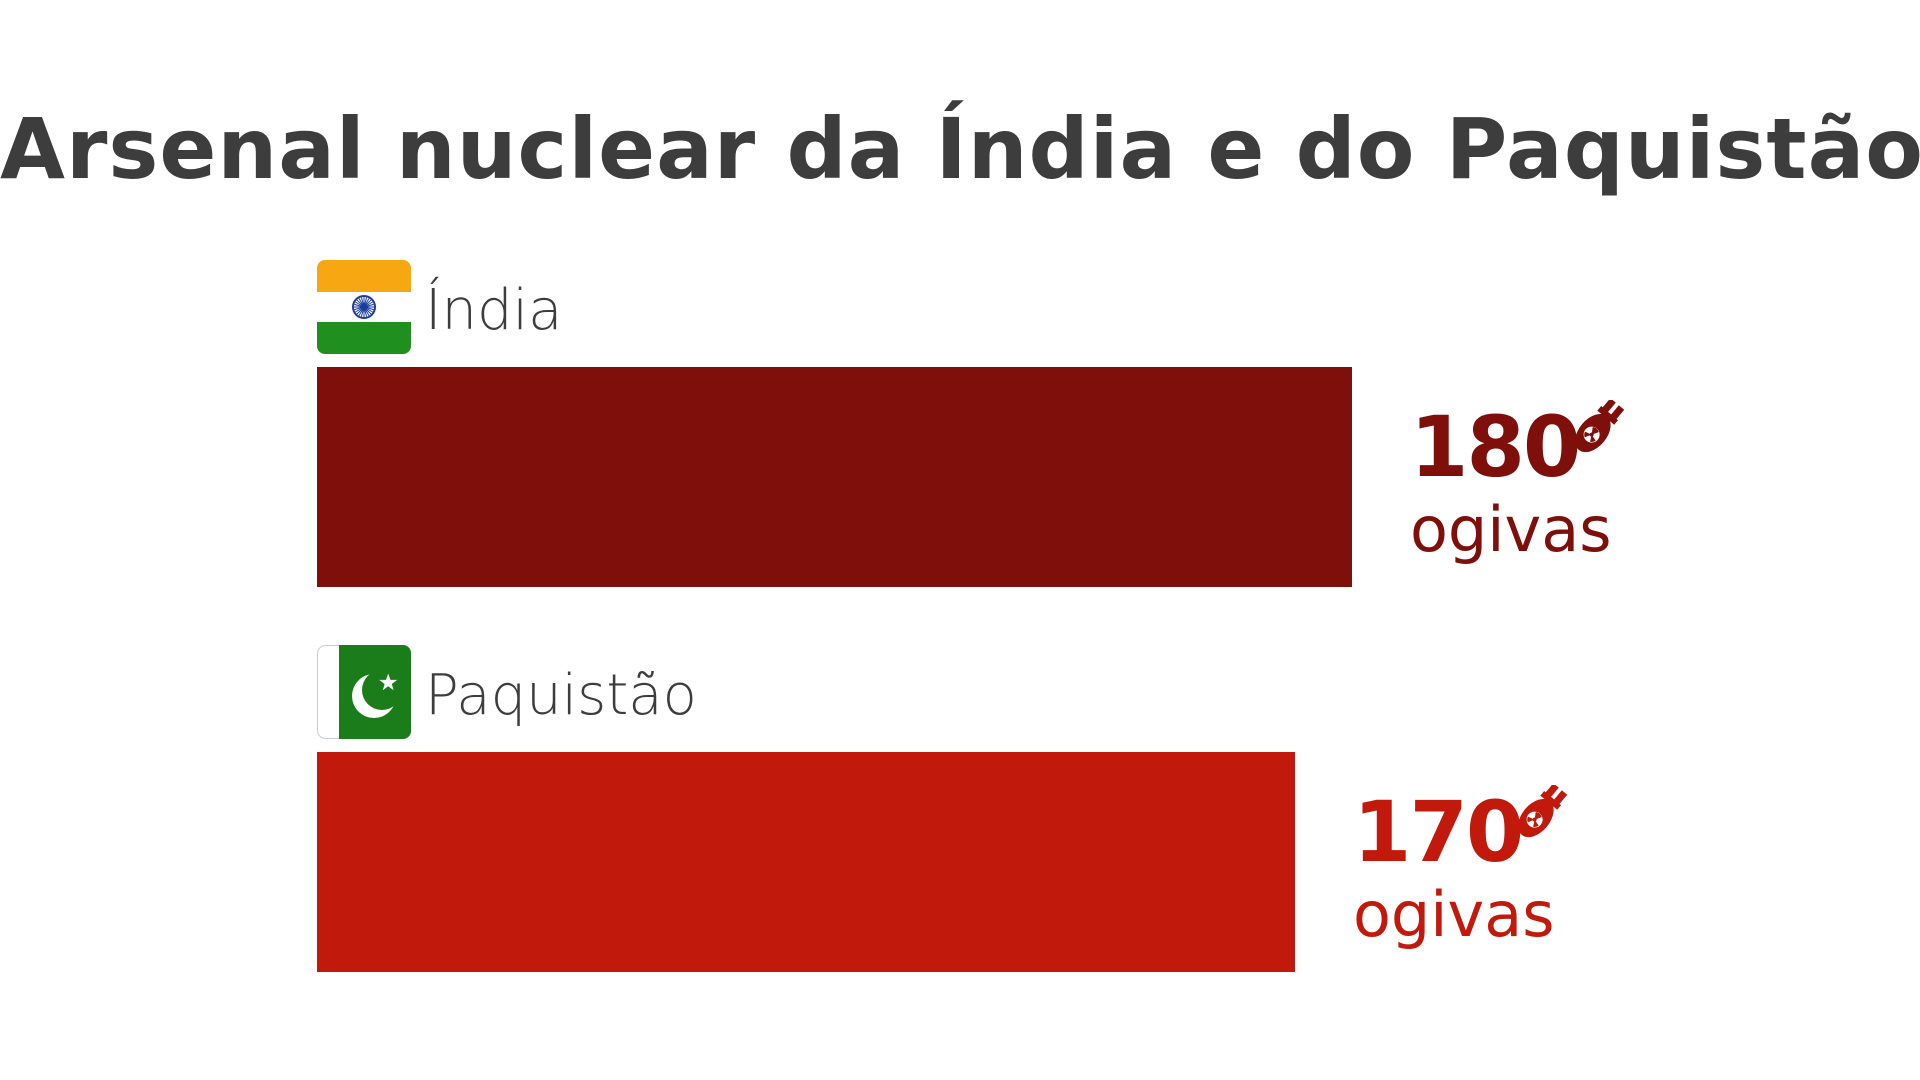 The image size is (1920, 1080). Describe the element at coordinates (561, 695) in the screenshot. I see `category-label-pakistan: Paquistão` at that location.